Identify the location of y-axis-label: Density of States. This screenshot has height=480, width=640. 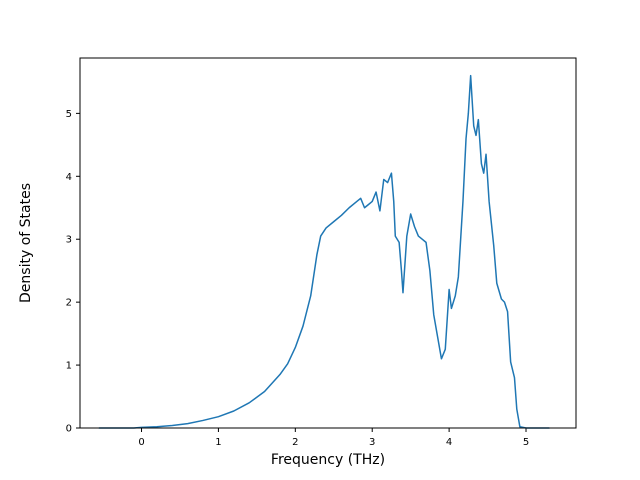
(26, 243).